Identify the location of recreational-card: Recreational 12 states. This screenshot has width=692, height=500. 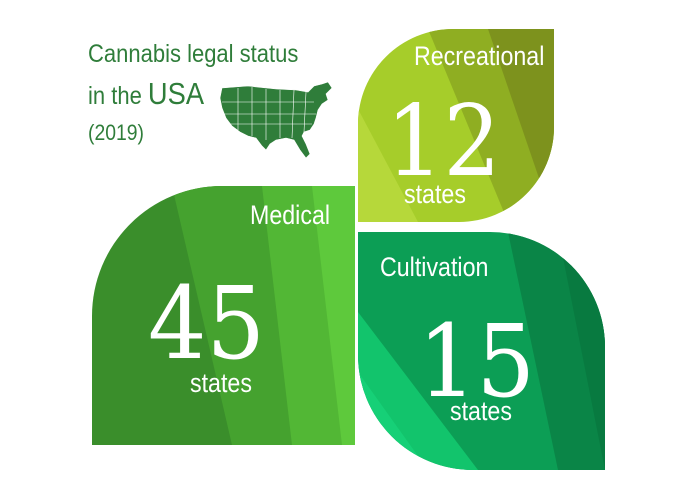
(456, 125).